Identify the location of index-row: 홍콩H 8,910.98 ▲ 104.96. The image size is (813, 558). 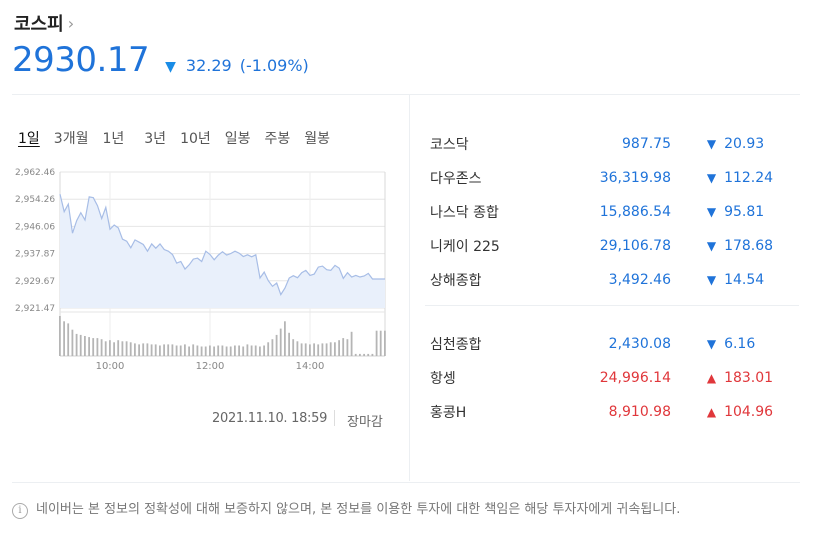
(602, 412).